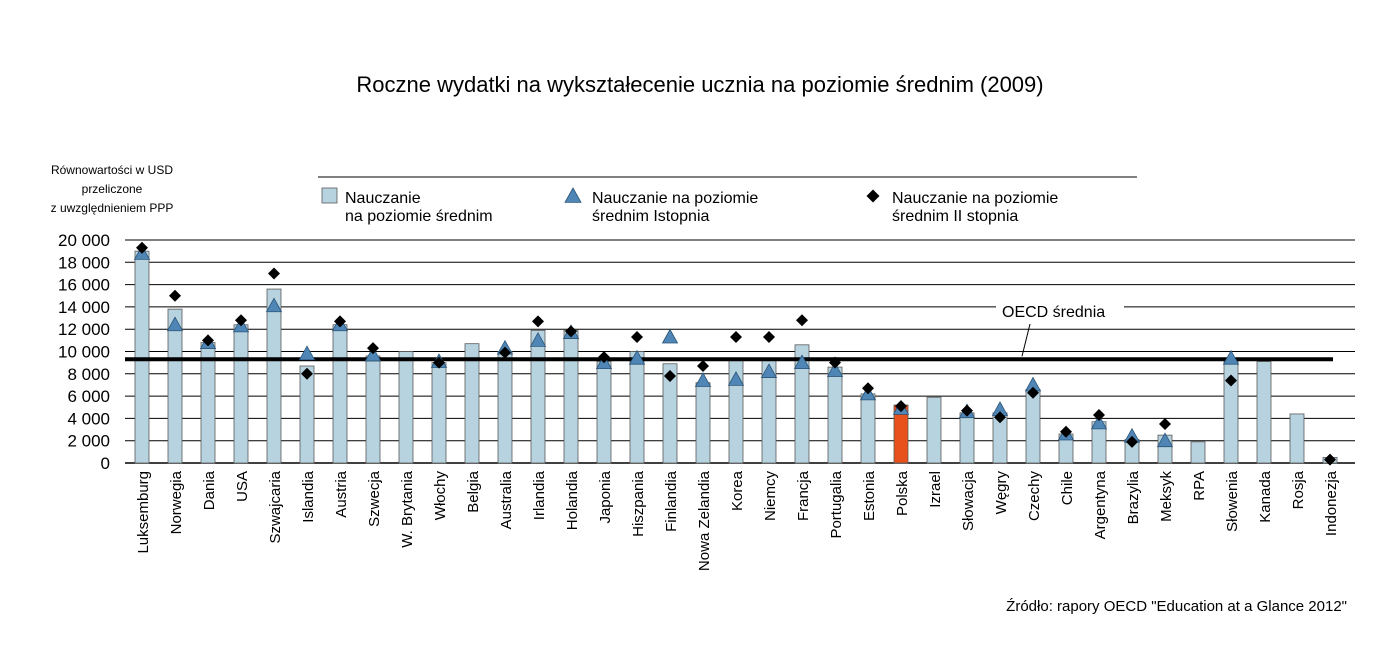 The height and width of the screenshot is (663, 1400). What do you see at coordinates (1133, 497) in the screenshot?
I see `category-label: Brazylia` at bounding box center [1133, 497].